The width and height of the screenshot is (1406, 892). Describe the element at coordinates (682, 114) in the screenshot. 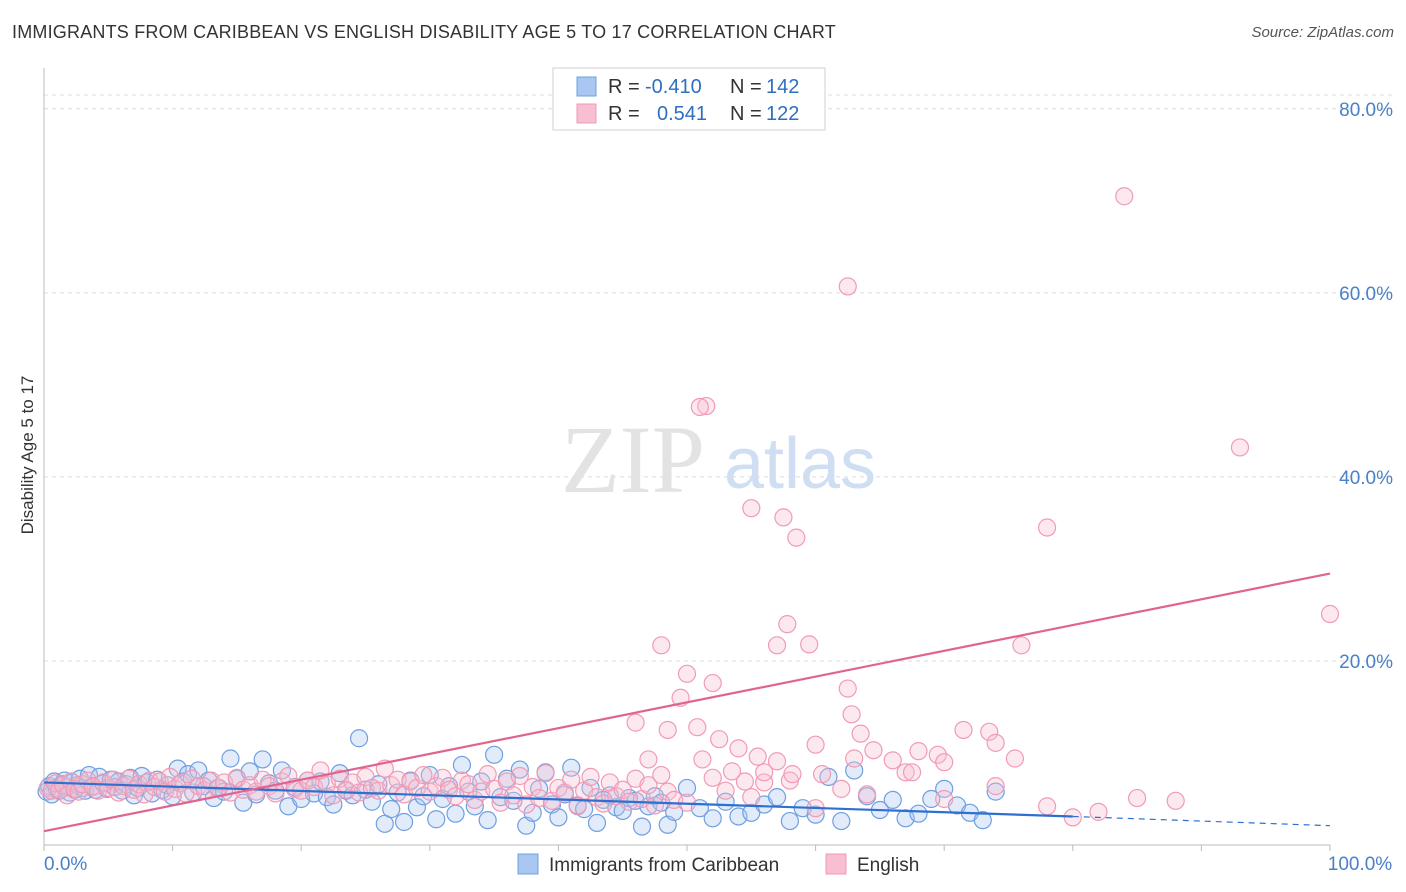

I see `legend-r-value-2: 0.541` at that location.